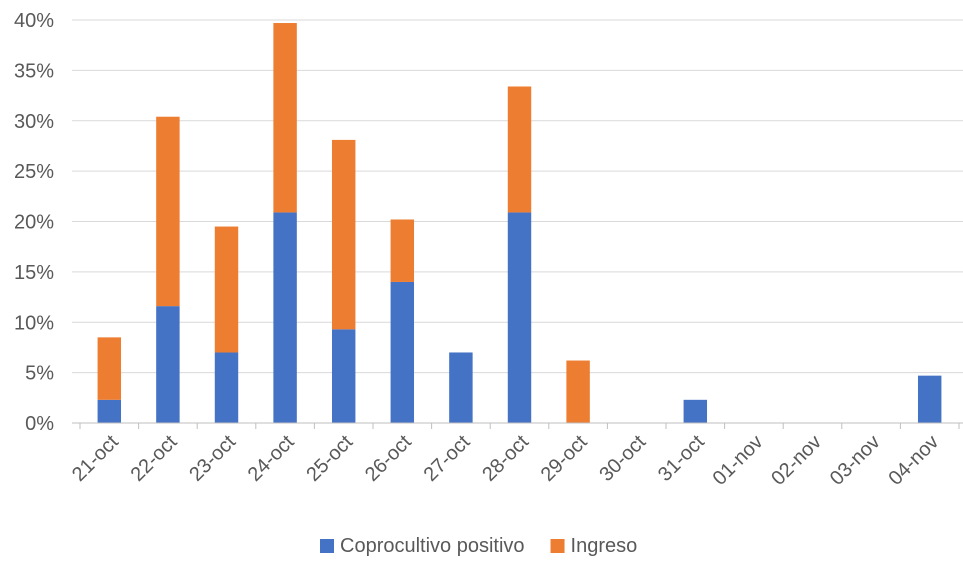 Image resolution: width=963 pixels, height=564 pixels. I want to click on x-tick-label: 31-oct, so click(681, 458).